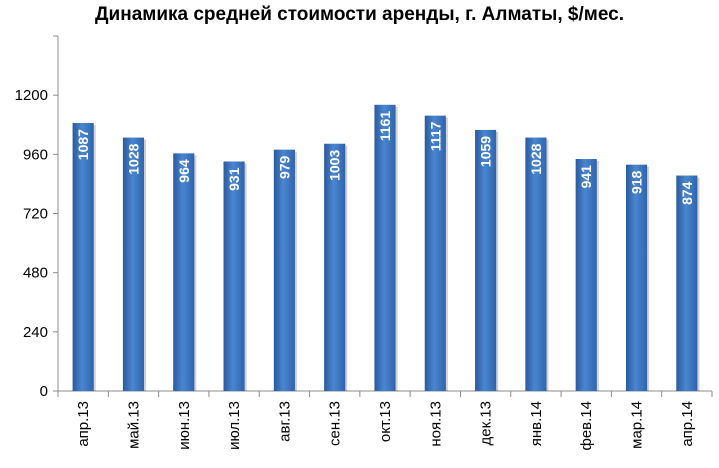 This screenshot has height=468, width=719. What do you see at coordinates (35, 273) in the screenshot?
I see `y-tick-label: 480` at bounding box center [35, 273].